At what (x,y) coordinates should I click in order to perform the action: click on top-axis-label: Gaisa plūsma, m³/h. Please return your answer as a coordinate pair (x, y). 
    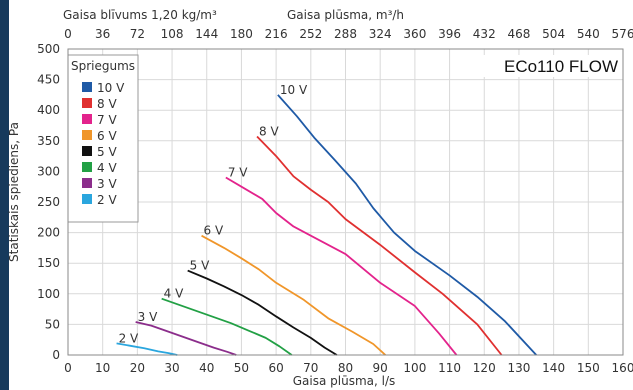
    Looking at the image, I should click on (345, 15).